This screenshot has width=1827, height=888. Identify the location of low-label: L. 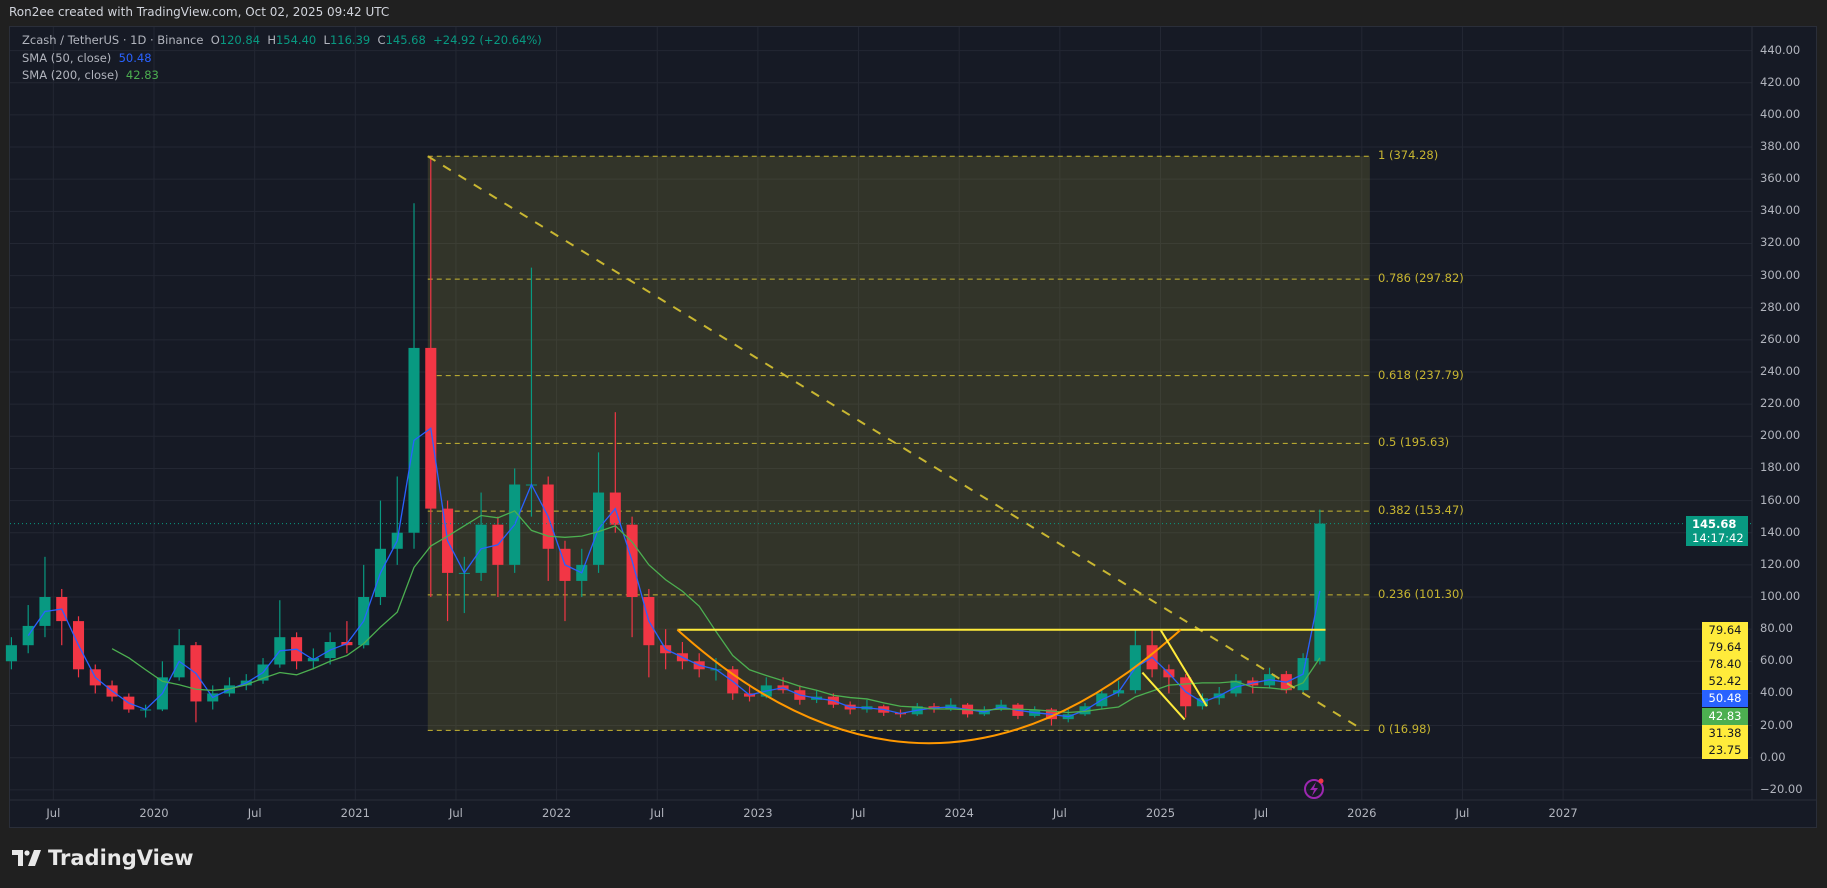
(326, 40).